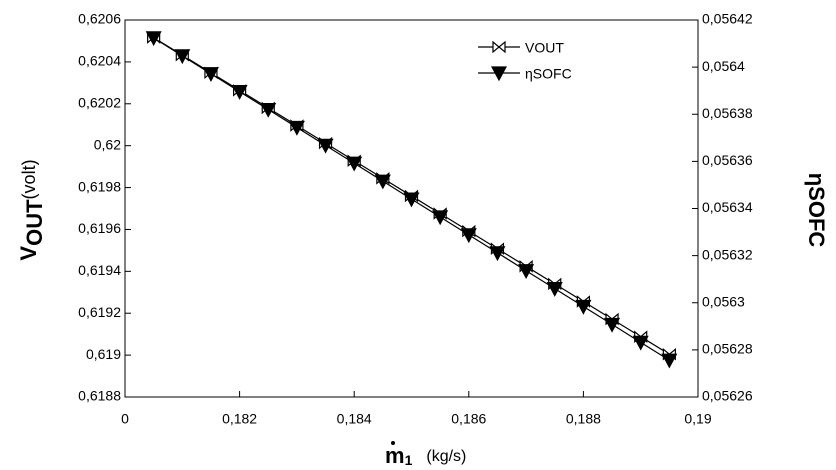 This screenshot has width=836, height=470. I want to click on legend-label: VOUT, so click(544, 48).